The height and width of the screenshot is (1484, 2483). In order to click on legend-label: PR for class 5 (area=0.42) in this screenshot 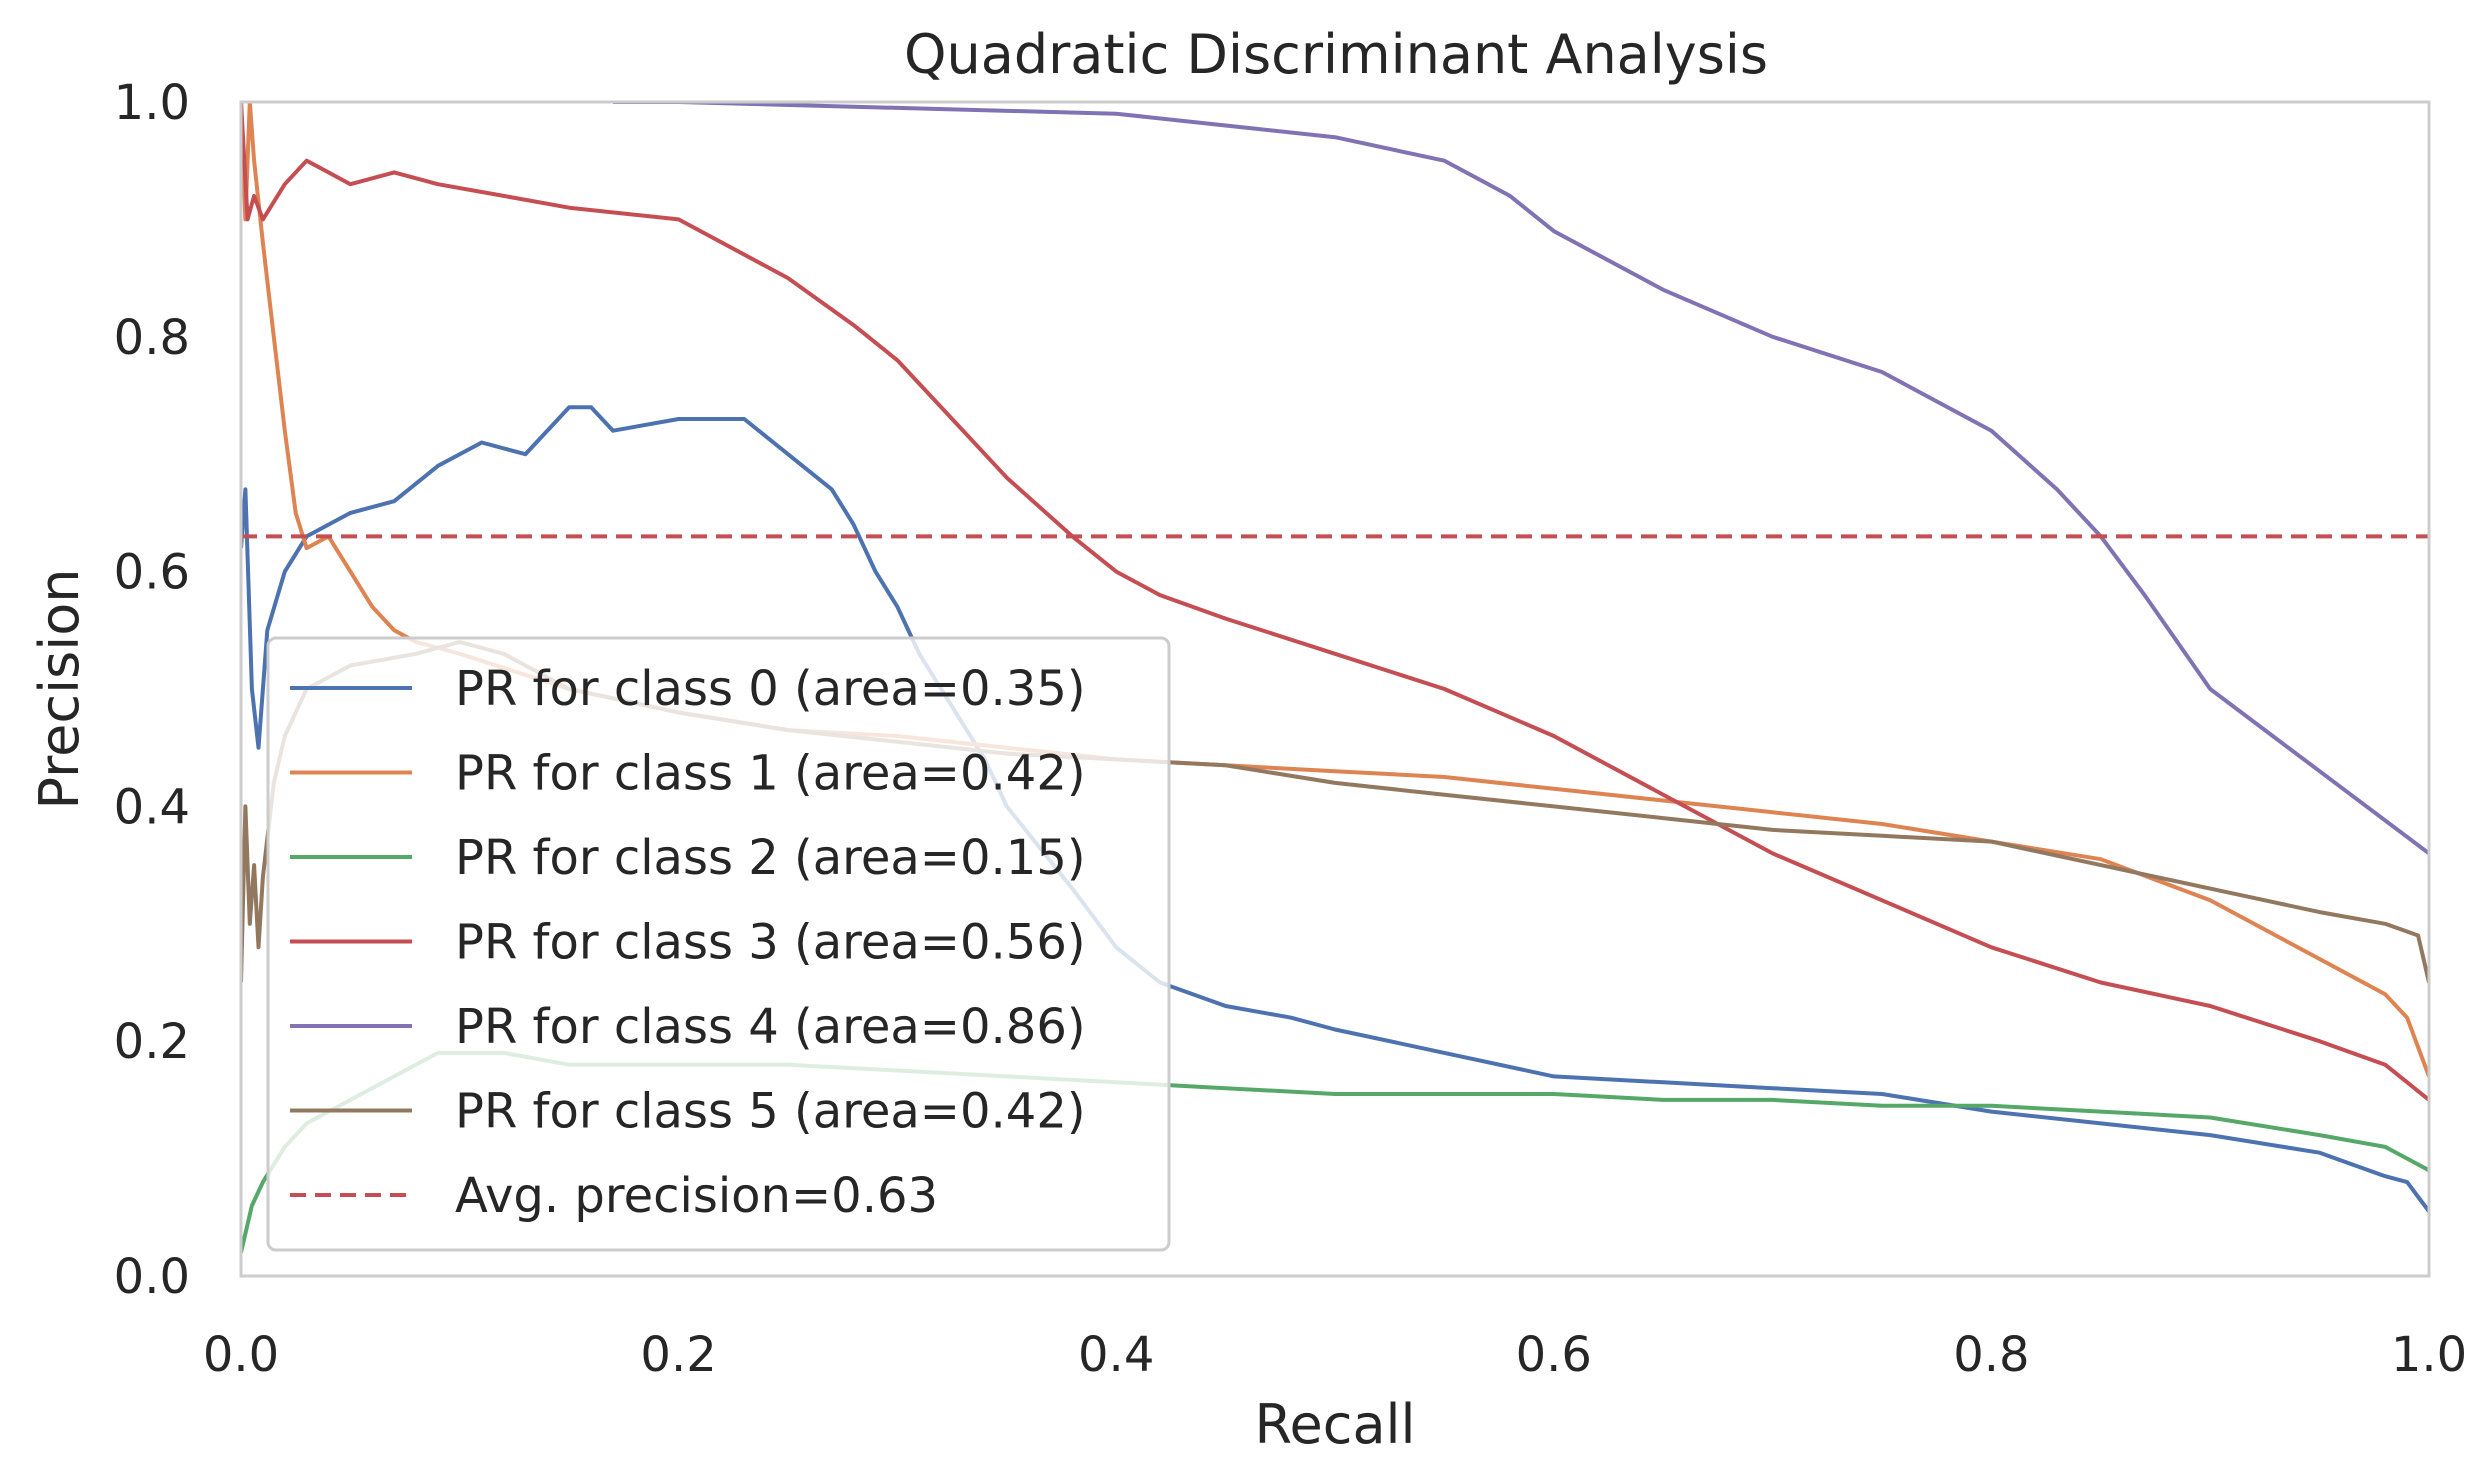, I will do `click(770, 1112)`.